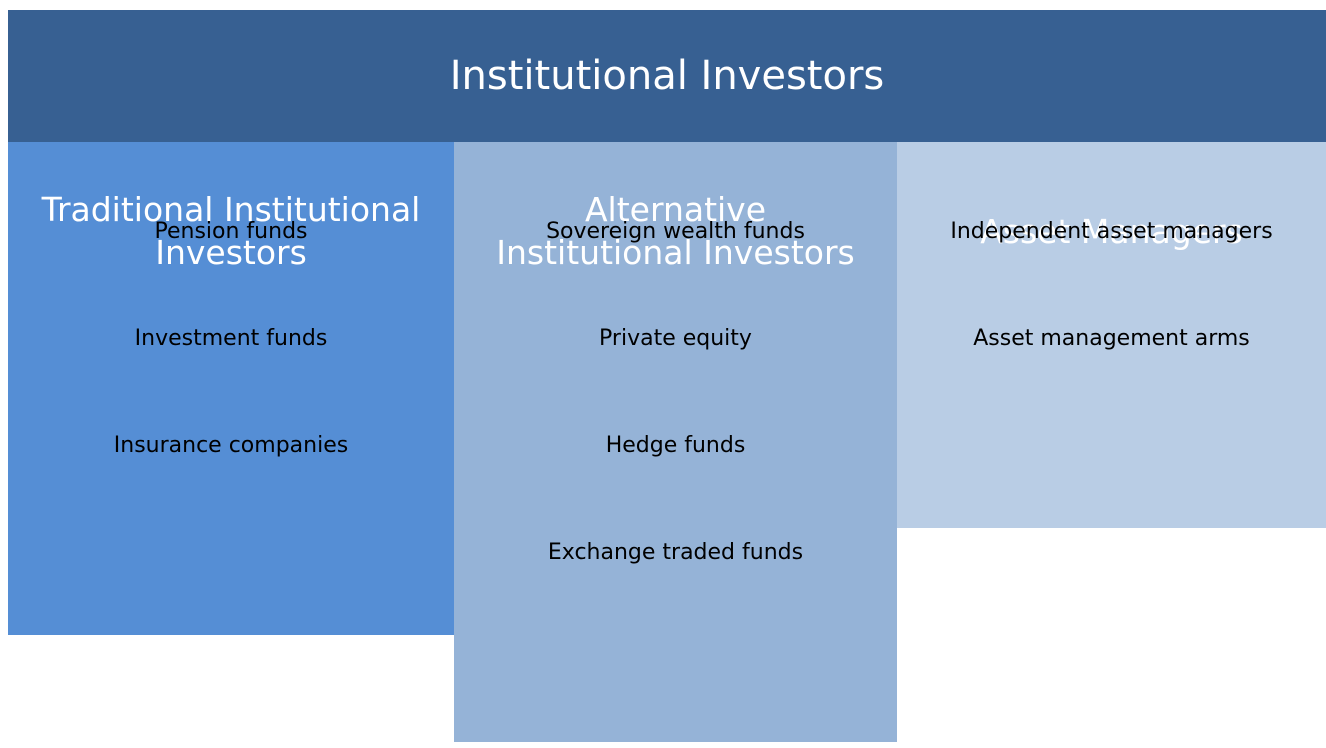  I want to click on column-item: Insurance companies, so click(231, 445).